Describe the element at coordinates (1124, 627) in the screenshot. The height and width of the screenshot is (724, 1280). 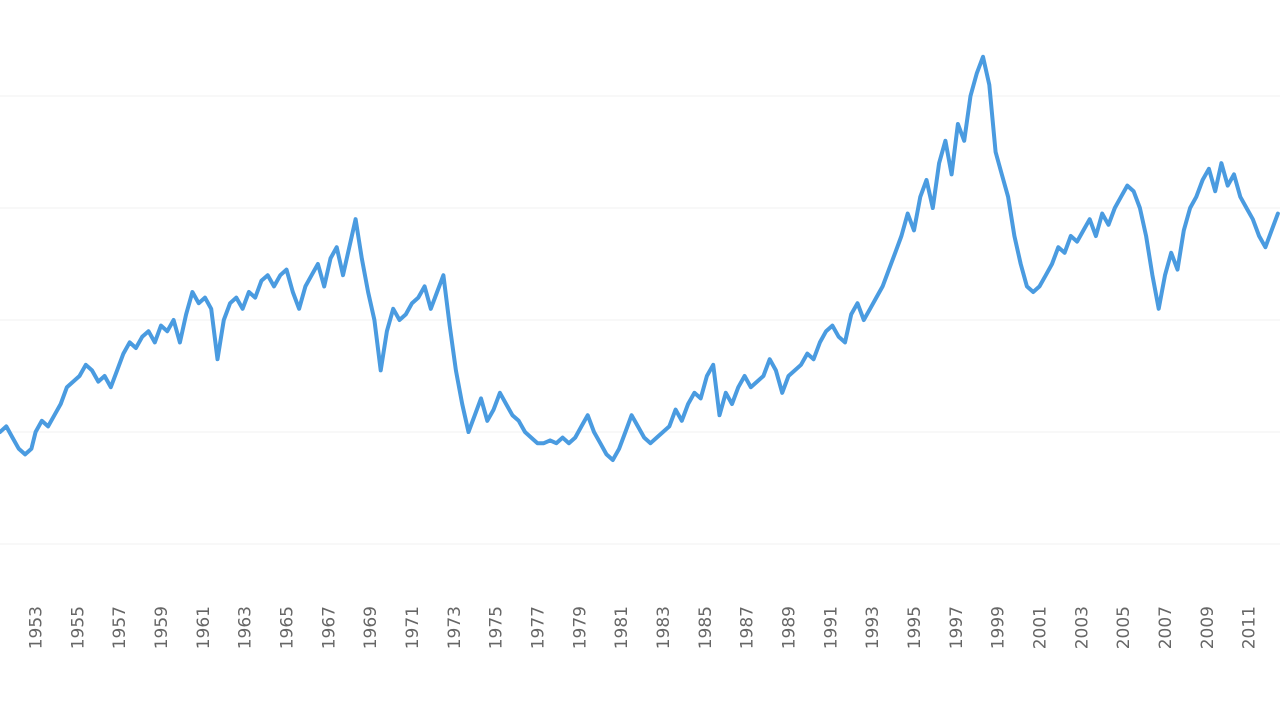
I see `x-tick-label: 2005` at that location.